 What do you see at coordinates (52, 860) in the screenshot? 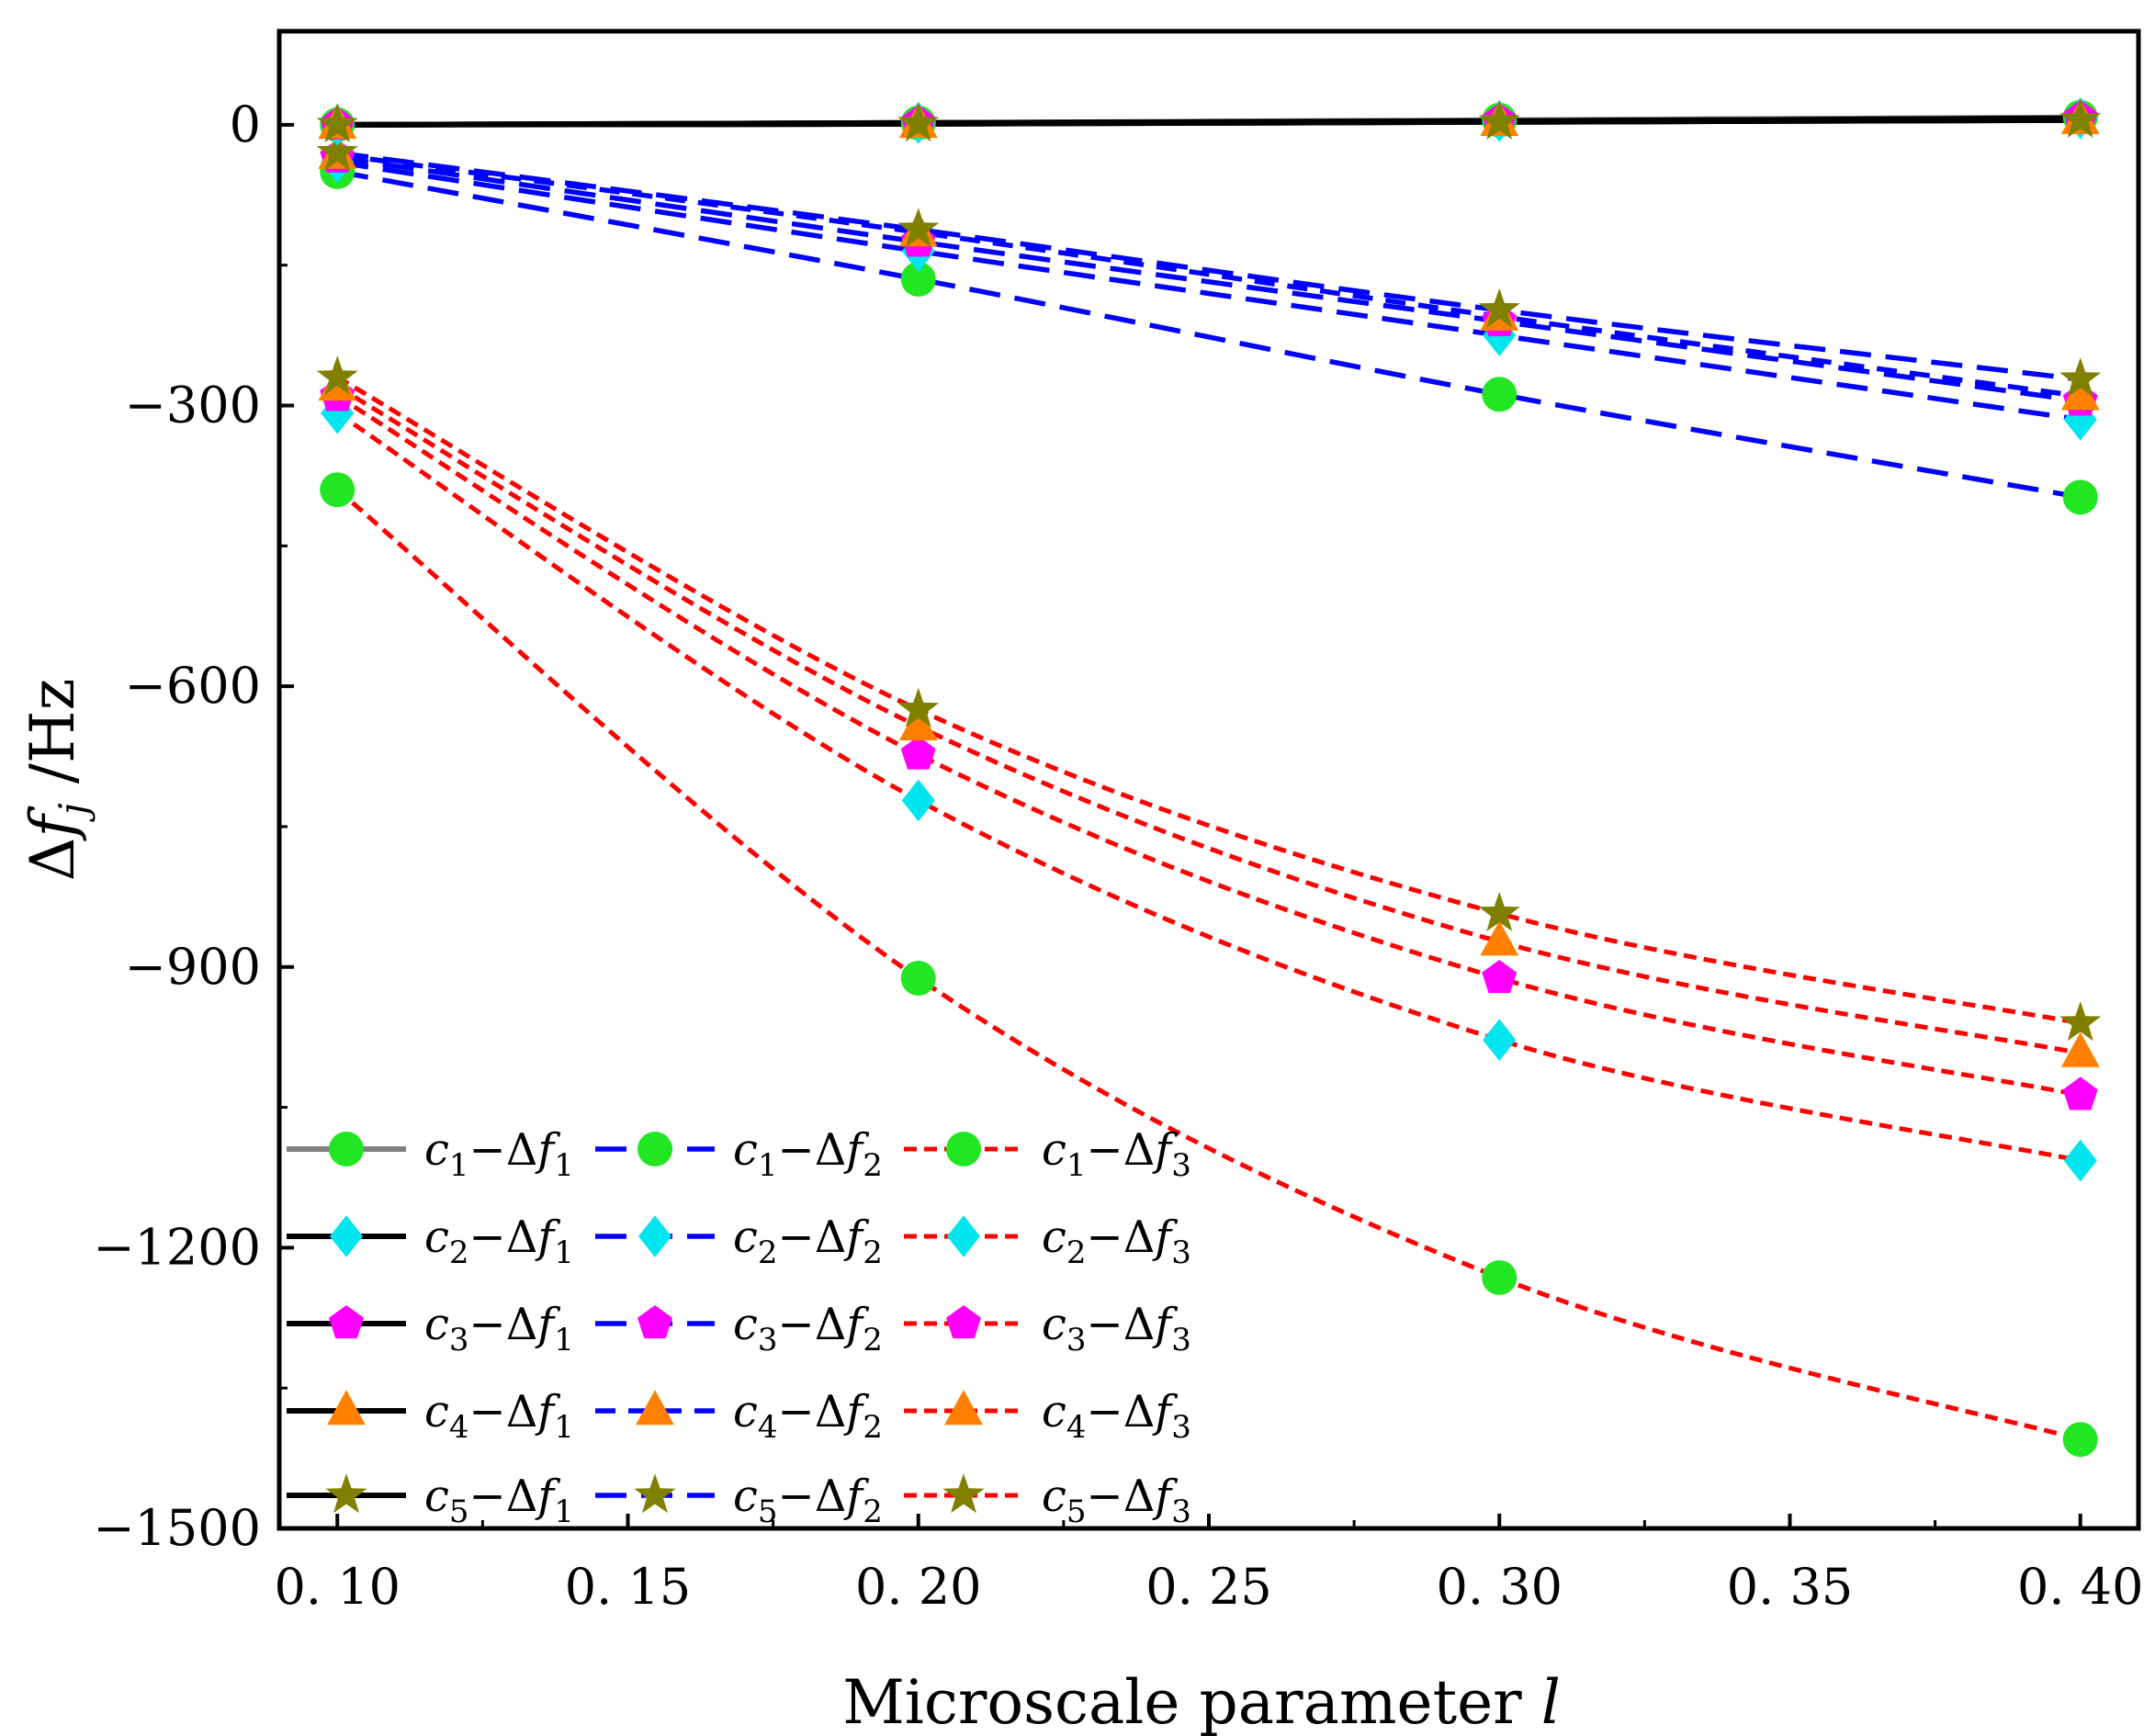
I see `y-axis-title-delta: Δ` at bounding box center [52, 860].